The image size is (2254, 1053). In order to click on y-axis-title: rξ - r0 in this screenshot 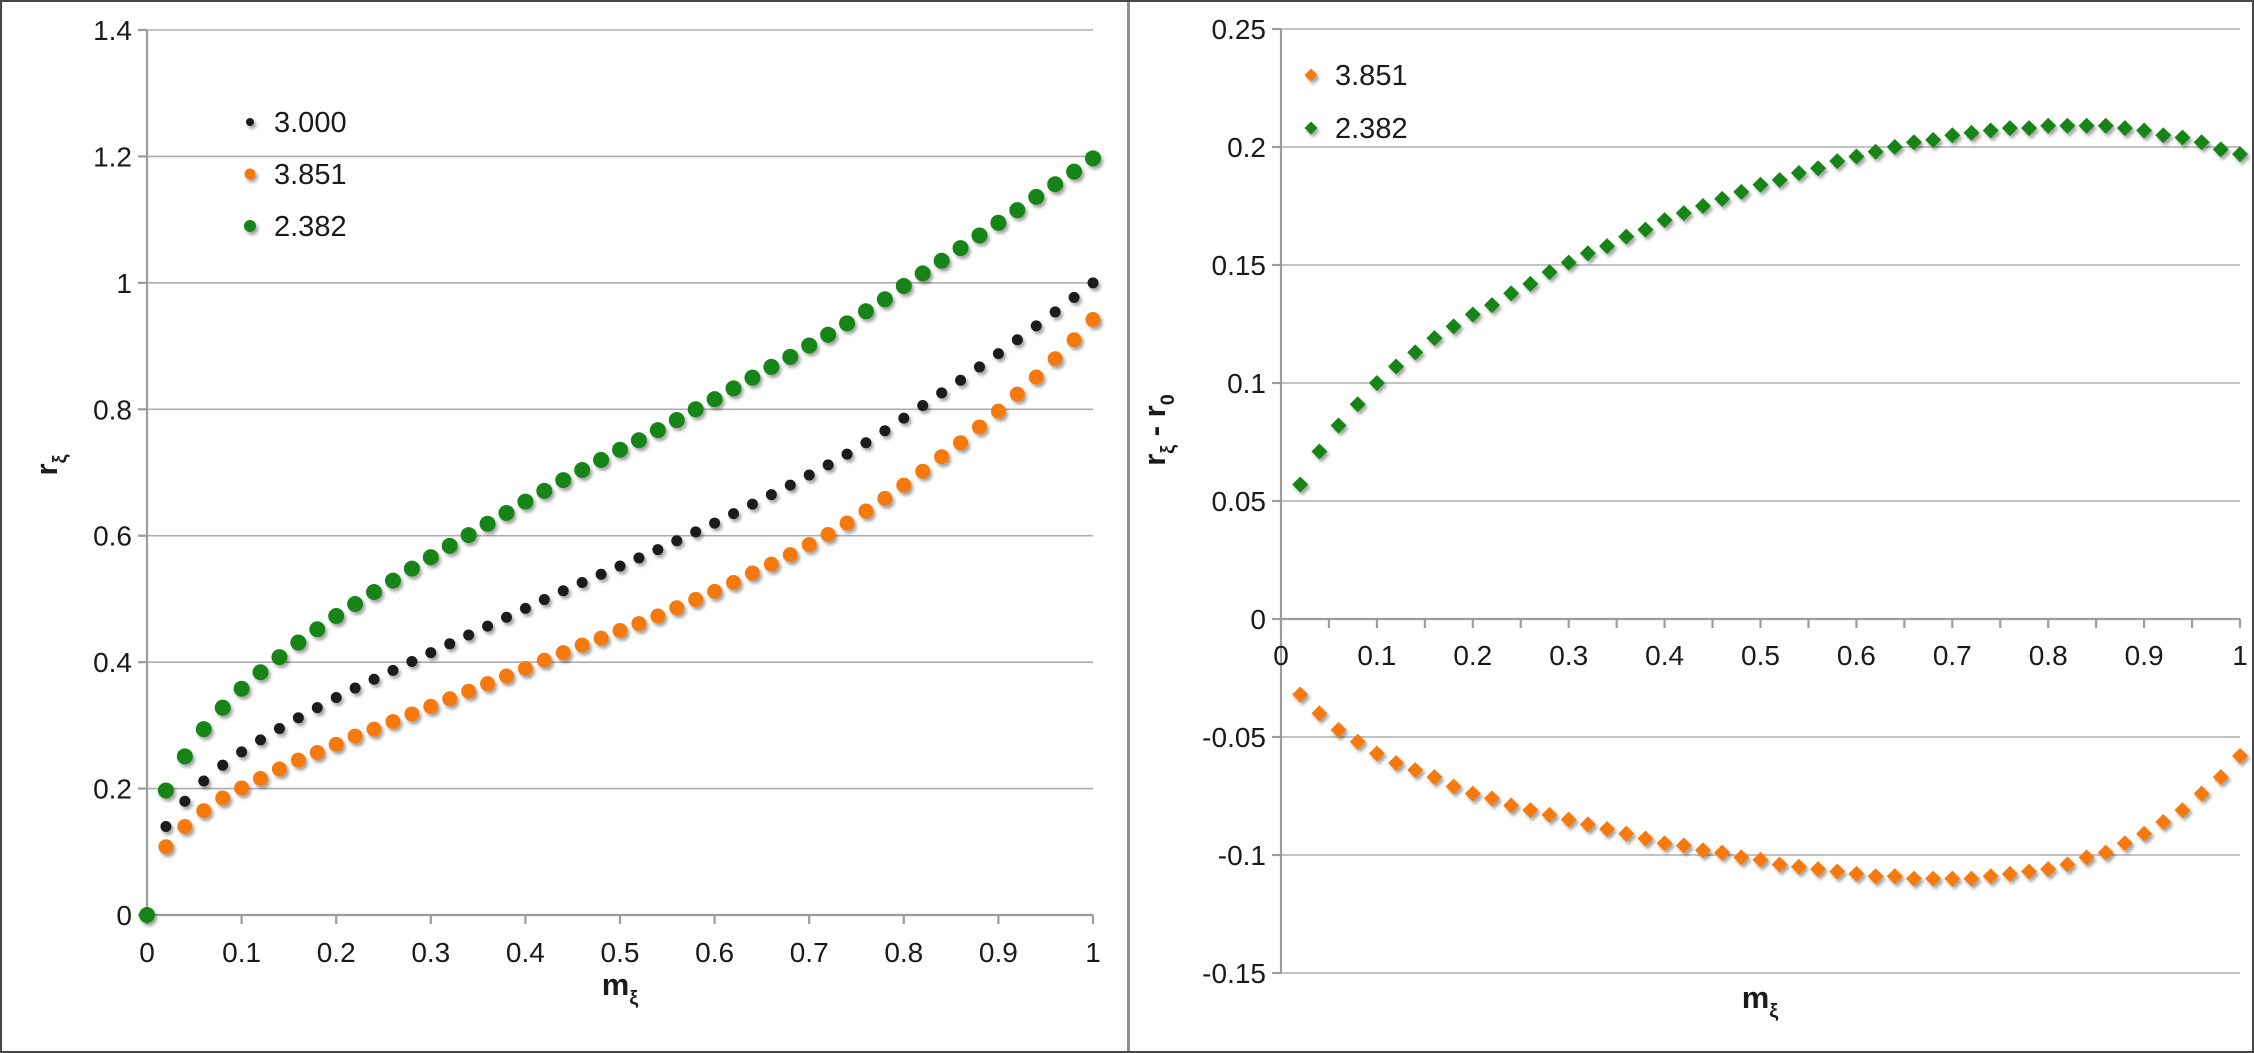, I will do `click(1158, 430)`.